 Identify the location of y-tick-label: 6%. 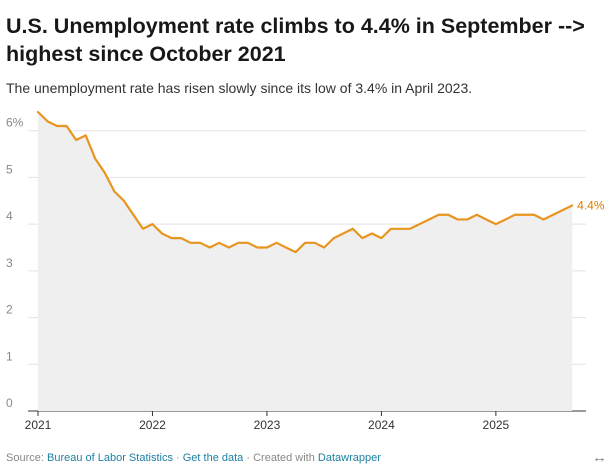
(15, 123).